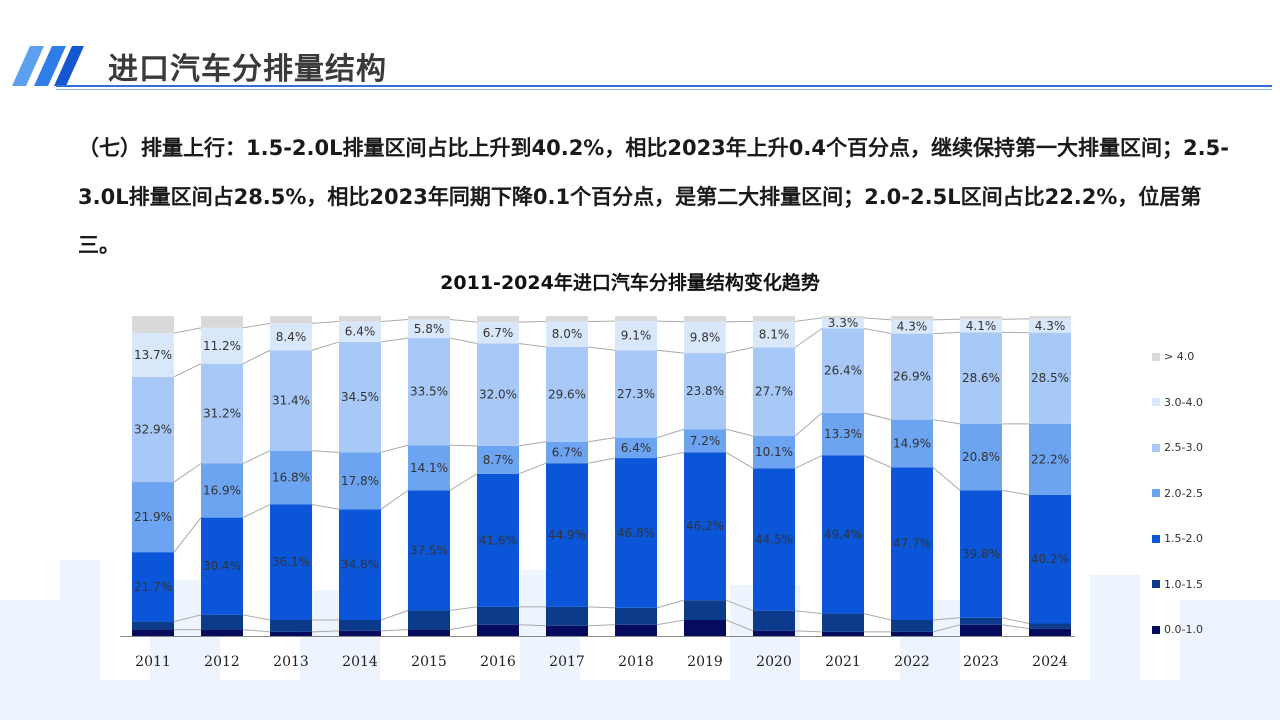  I want to click on legend-label: 2.5-3.0, so click(1183, 448).